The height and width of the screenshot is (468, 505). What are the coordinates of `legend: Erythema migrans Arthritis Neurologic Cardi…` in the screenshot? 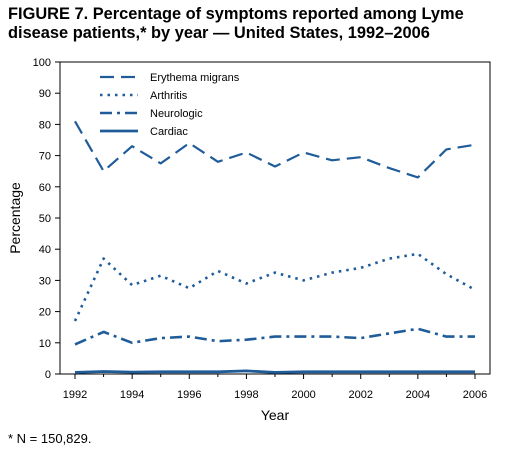 It's located at (170, 105).